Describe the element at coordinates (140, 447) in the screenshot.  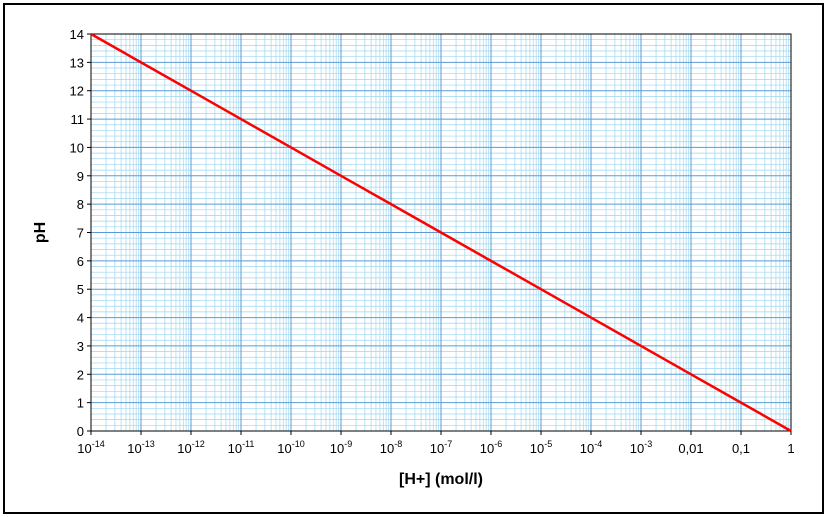
I see `x-tick-label: 10⁻¹³` at that location.